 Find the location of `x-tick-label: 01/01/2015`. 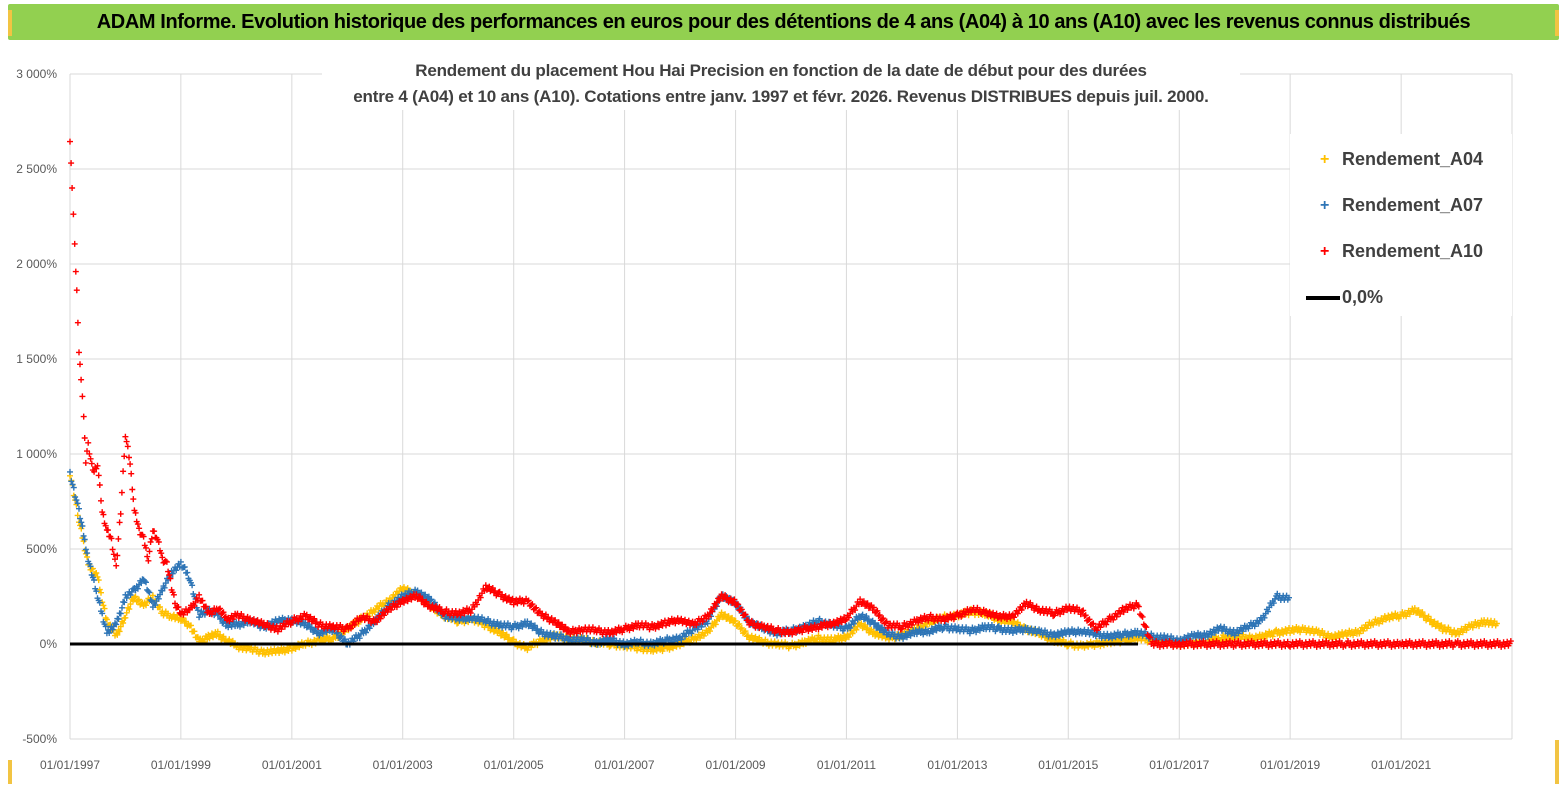

x-tick-label: 01/01/2015 is located at coordinates (1068, 765).